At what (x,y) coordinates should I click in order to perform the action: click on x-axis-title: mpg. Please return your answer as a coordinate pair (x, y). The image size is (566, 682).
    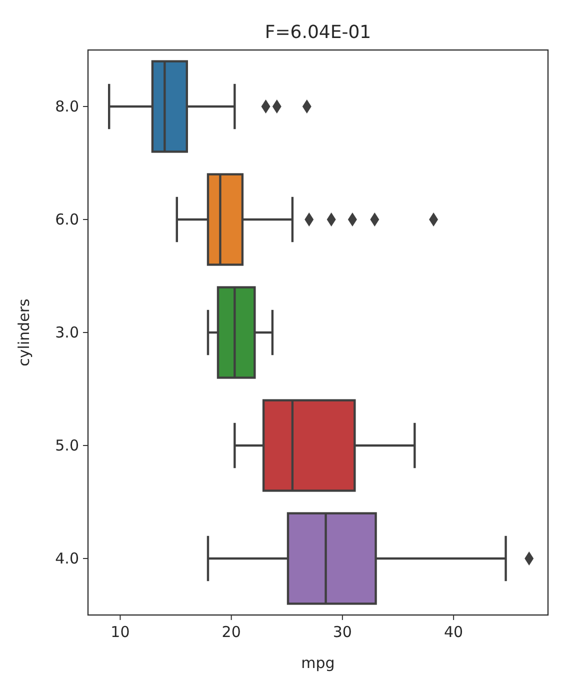
    Looking at the image, I should click on (318, 663).